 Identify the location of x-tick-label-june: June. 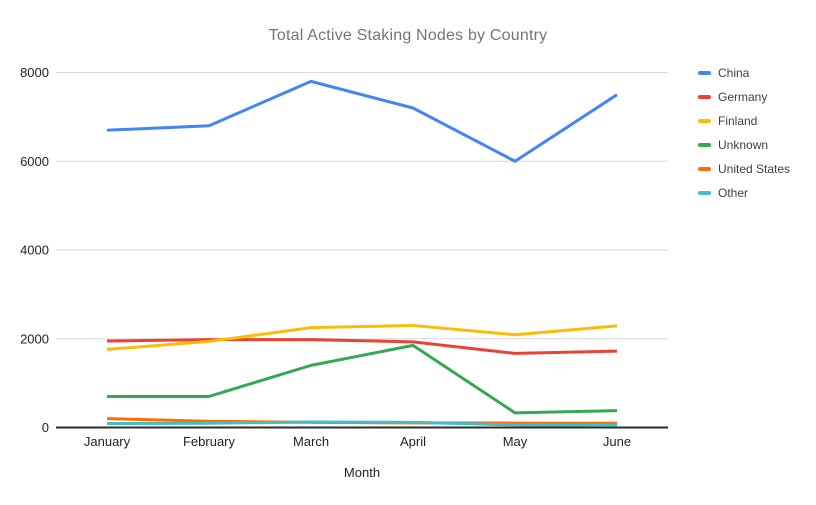
(617, 441).